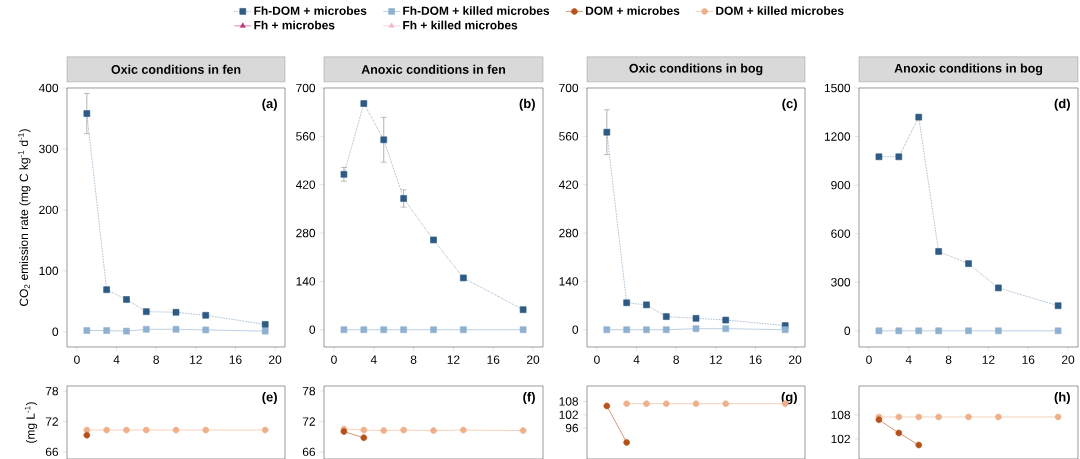  I want to click on annotation: (e), so click(269, 398).